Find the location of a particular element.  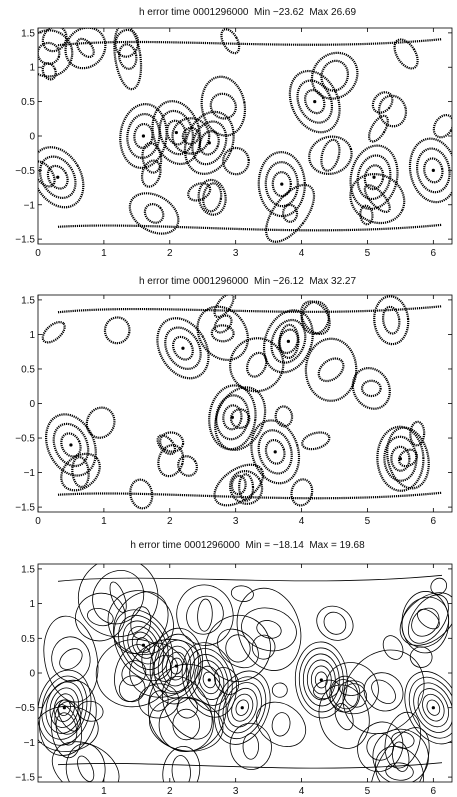

y-tick-label: 1.5 is located at coordinates (28, 300).